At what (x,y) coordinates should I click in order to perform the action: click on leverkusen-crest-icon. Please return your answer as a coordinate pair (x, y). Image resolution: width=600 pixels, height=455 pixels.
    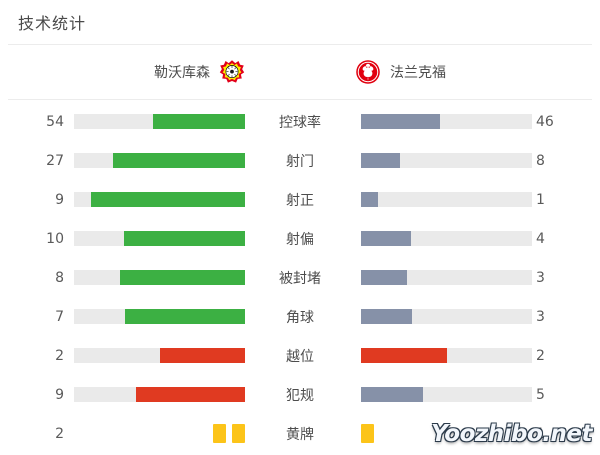
    Looking at the image, I should click on (232, 71).